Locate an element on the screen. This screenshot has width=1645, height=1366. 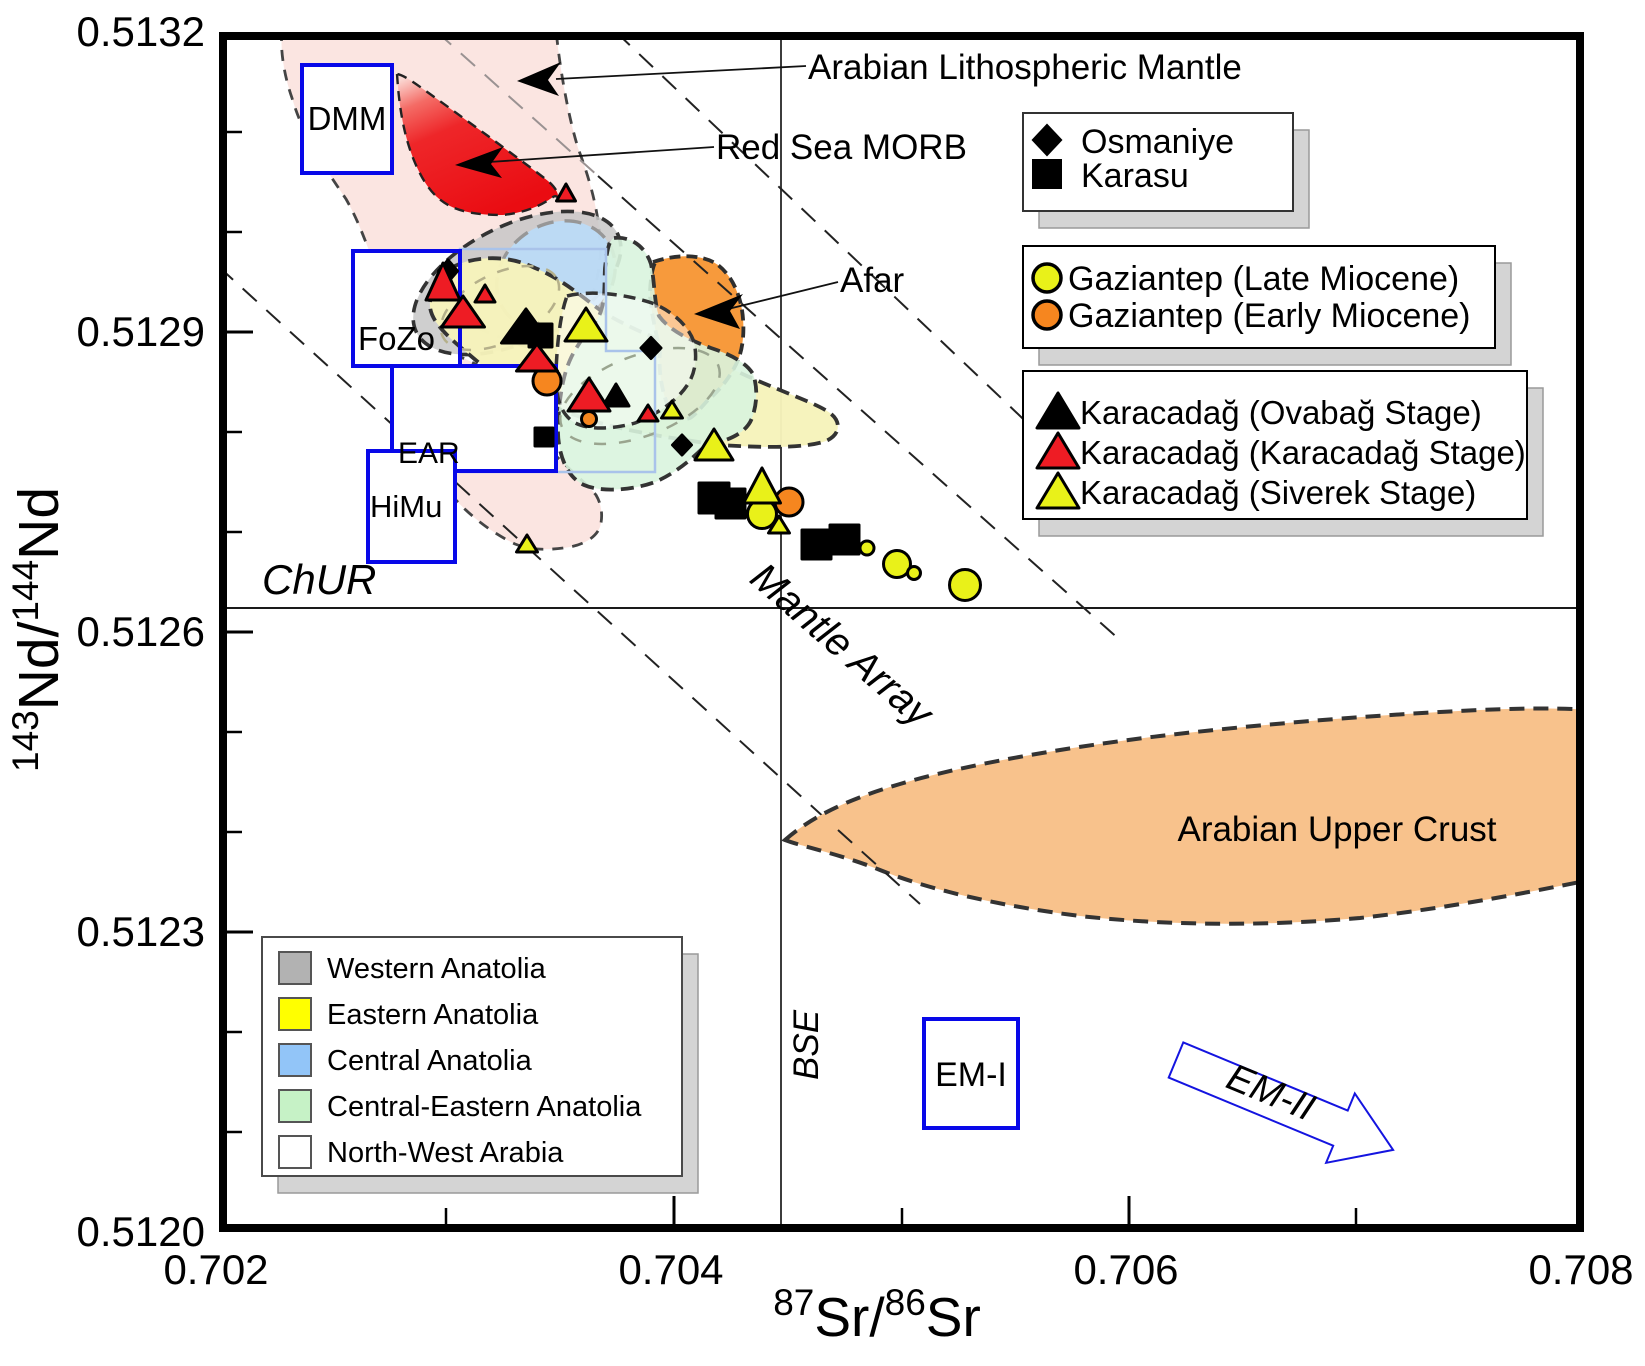
svg-text: EM-I is located at coordinates (971, 1075).